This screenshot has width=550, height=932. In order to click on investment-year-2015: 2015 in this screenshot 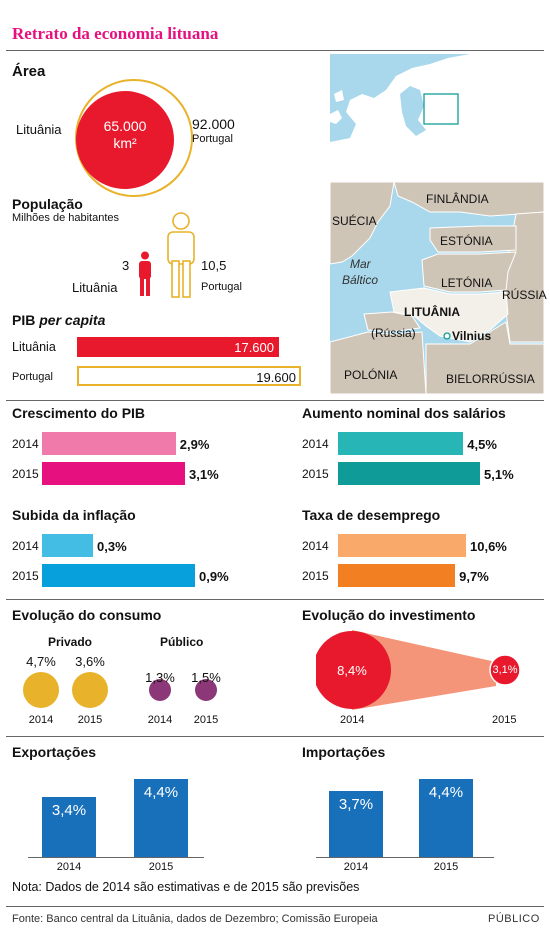, I will do `click(504, 720)`.